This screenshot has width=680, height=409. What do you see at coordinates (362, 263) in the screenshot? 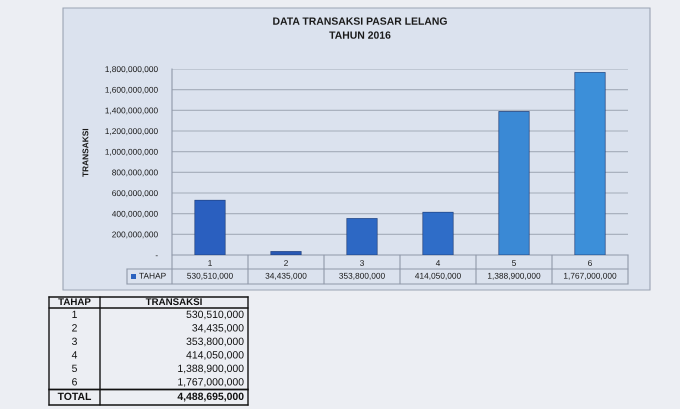
I see `x-tick-label: 3` at bounding box center [362, 263].